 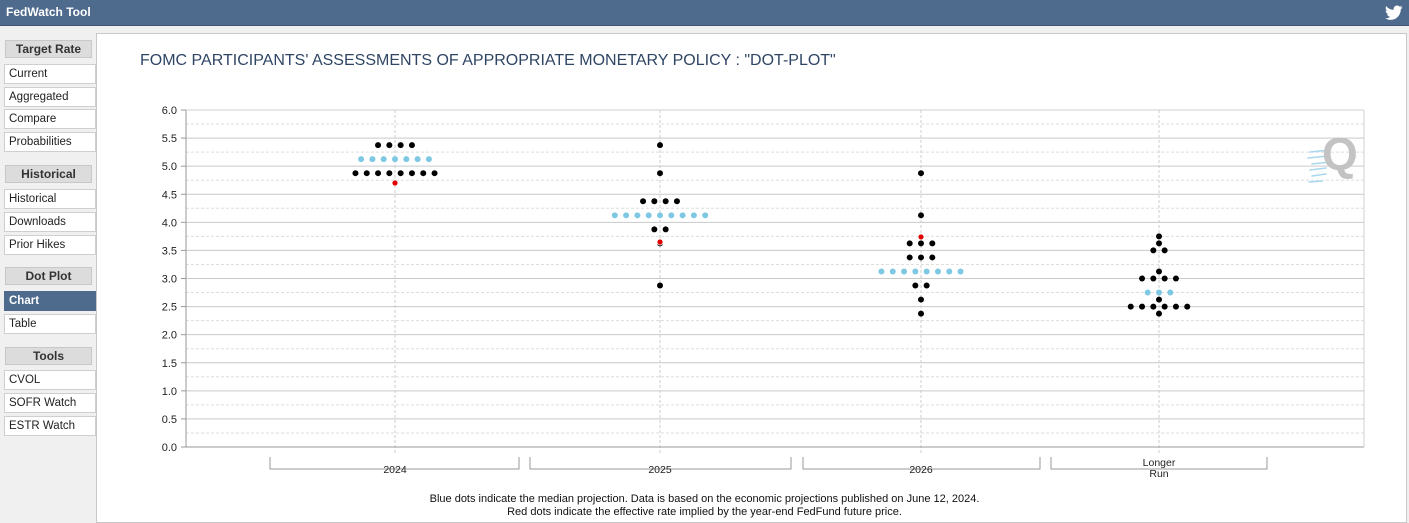 I want to click on y-tick-label: 3.0, so click(x=169, y=280).